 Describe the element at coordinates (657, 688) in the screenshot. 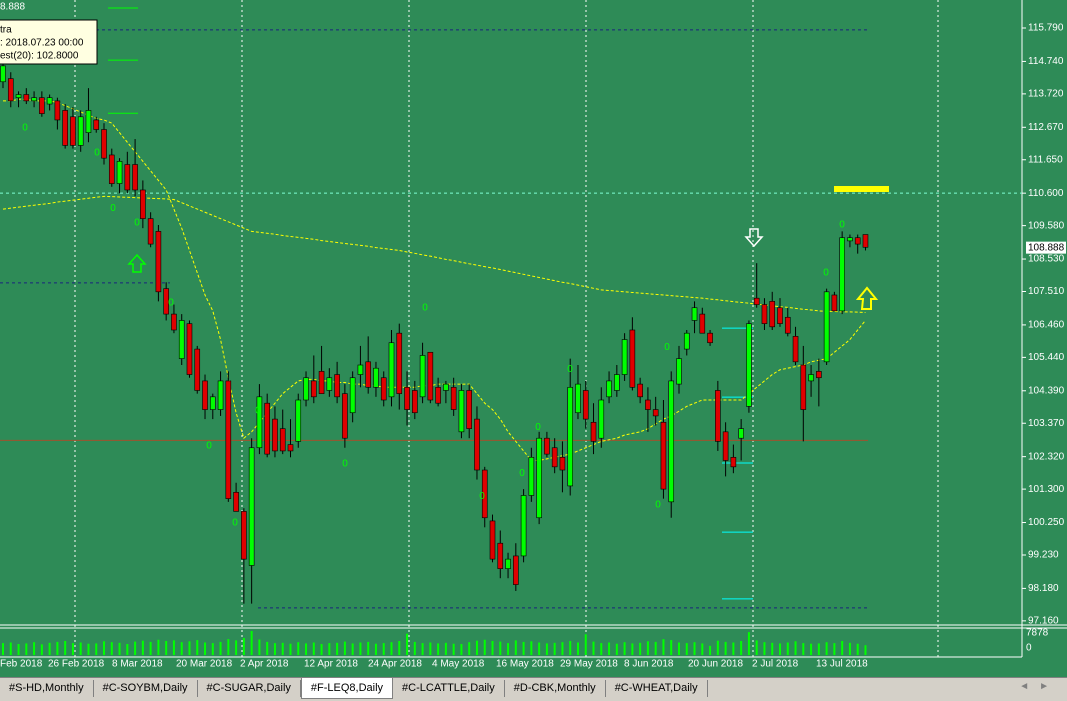

I see `tab: #C-WHEAT,Daily` at that location.